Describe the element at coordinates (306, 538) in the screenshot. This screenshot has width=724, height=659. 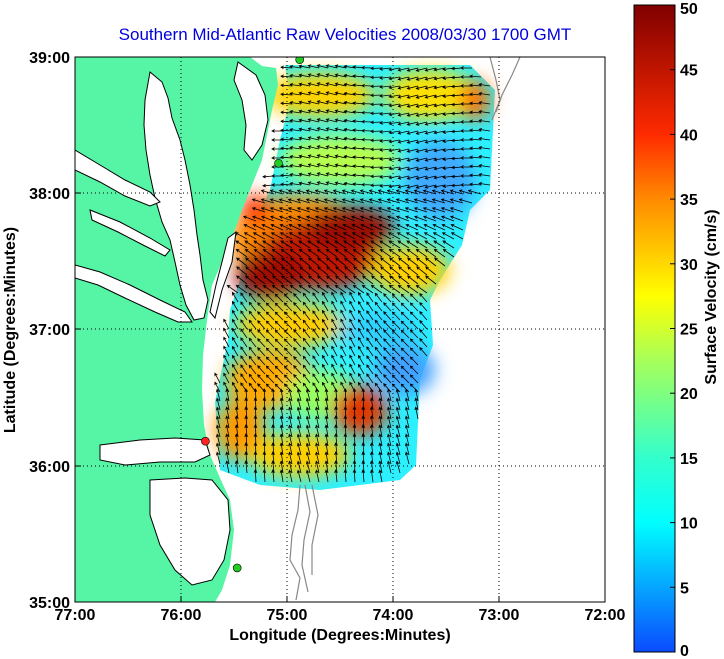
I see `depth-contour` at that location.